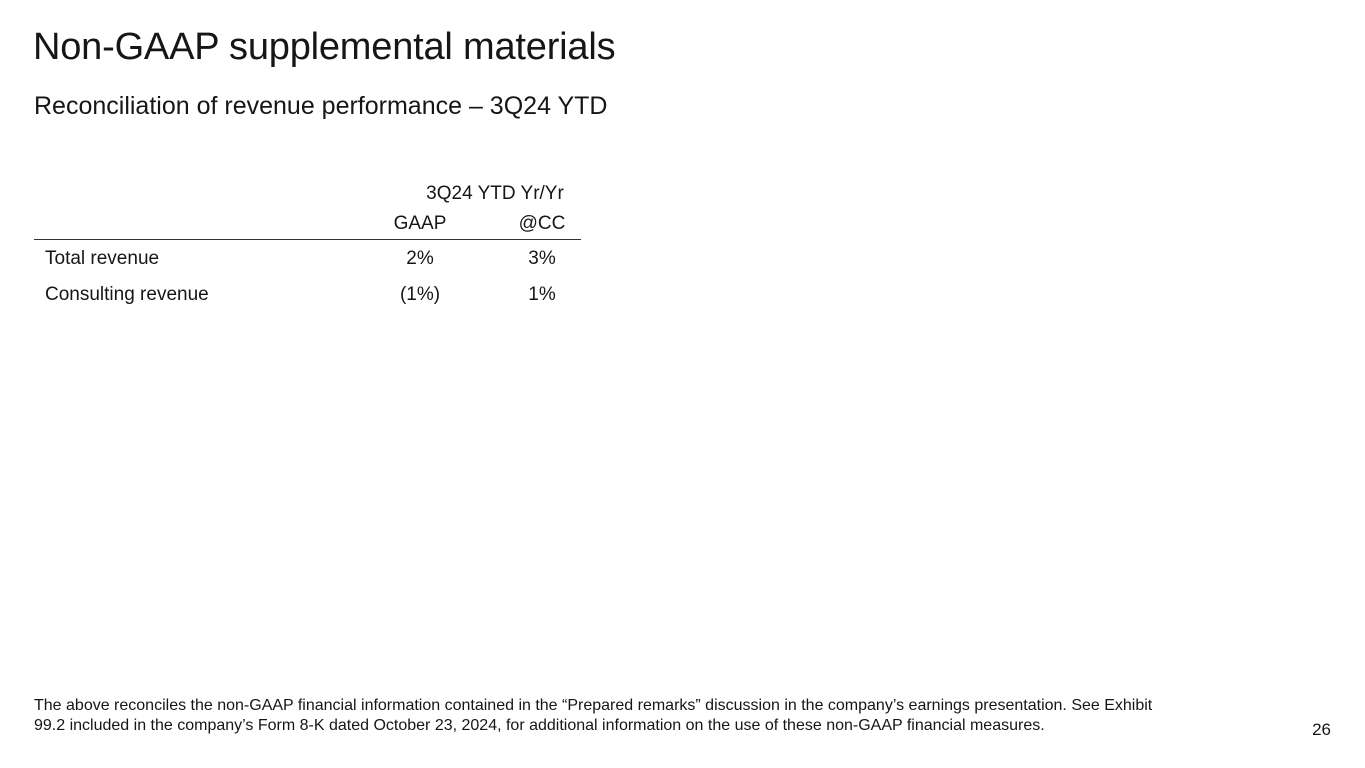  What do you see at coordinates (542, 223) in the screenshot?
I see `column-header-cc: @CC` at bounding box center [542, 223].